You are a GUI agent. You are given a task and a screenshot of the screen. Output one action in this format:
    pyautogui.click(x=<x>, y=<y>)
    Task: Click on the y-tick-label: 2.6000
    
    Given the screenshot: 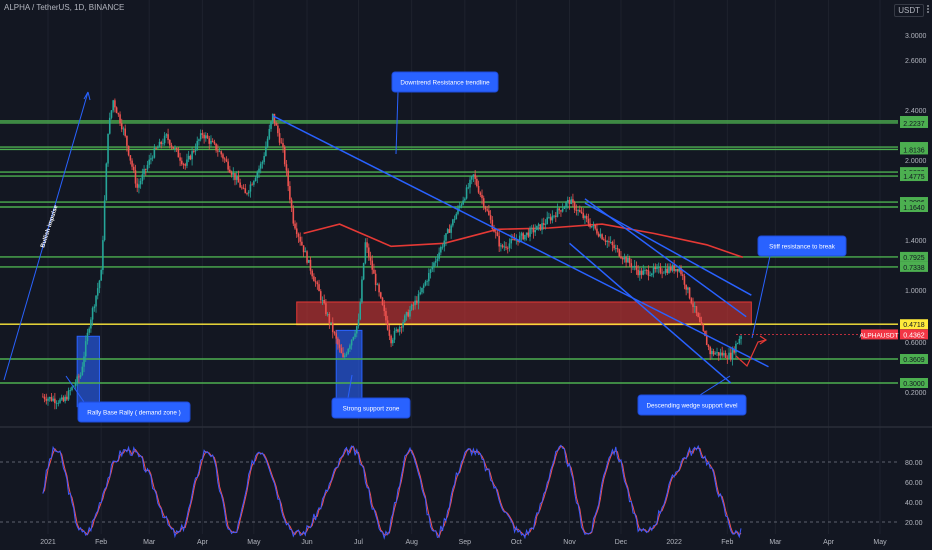 What is the action you would take?
    pyautogui.click(x=916, y=61)
    